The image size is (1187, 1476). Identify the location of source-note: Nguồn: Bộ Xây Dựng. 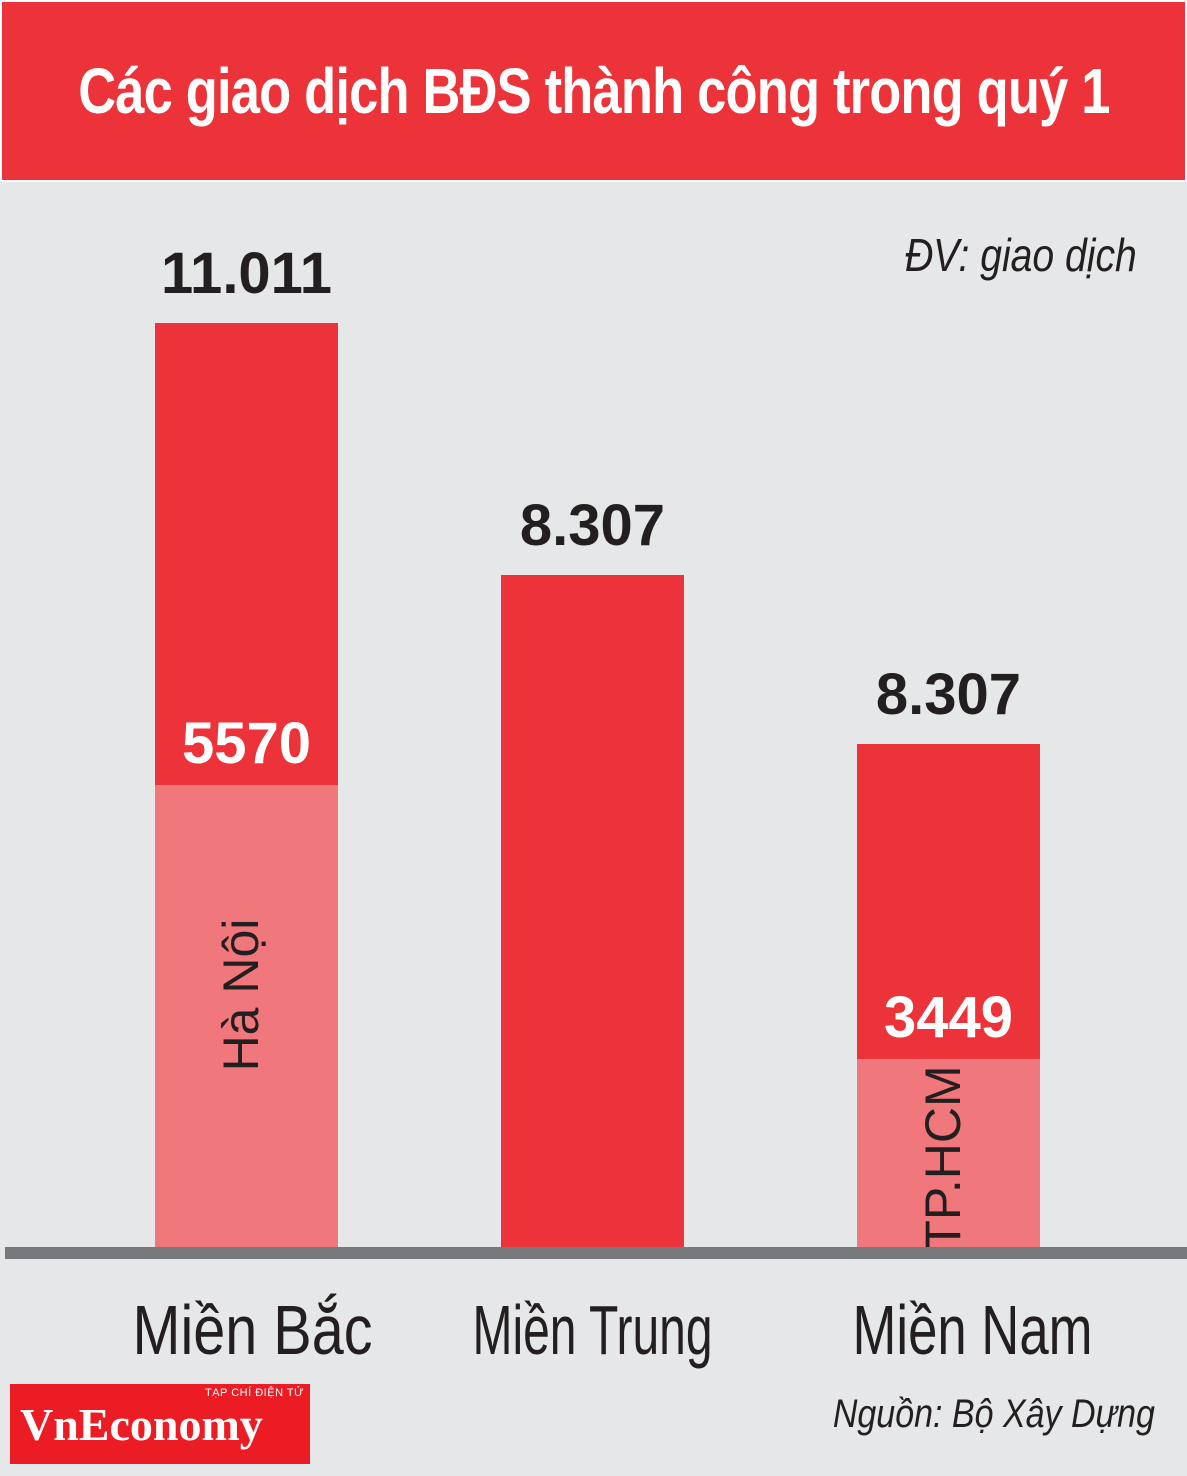
(993, 1414).